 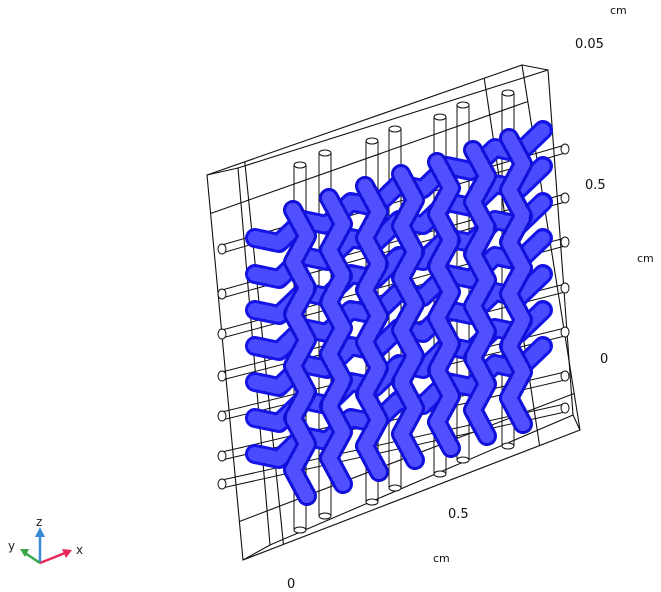 I want to click on right-axis-tick-upper: 0.5, so click(x=595, y=185).